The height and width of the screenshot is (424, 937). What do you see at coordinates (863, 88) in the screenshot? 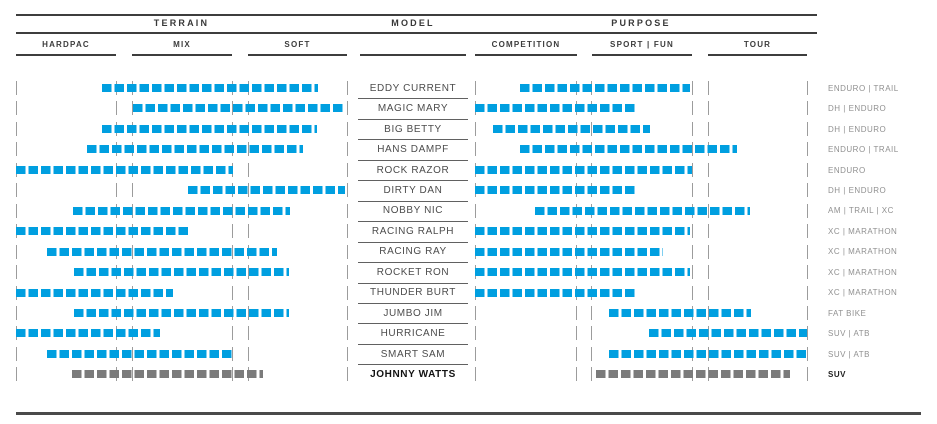
I see `category-label: ENDURO | TRAIL` at bounding box center [863, 88].